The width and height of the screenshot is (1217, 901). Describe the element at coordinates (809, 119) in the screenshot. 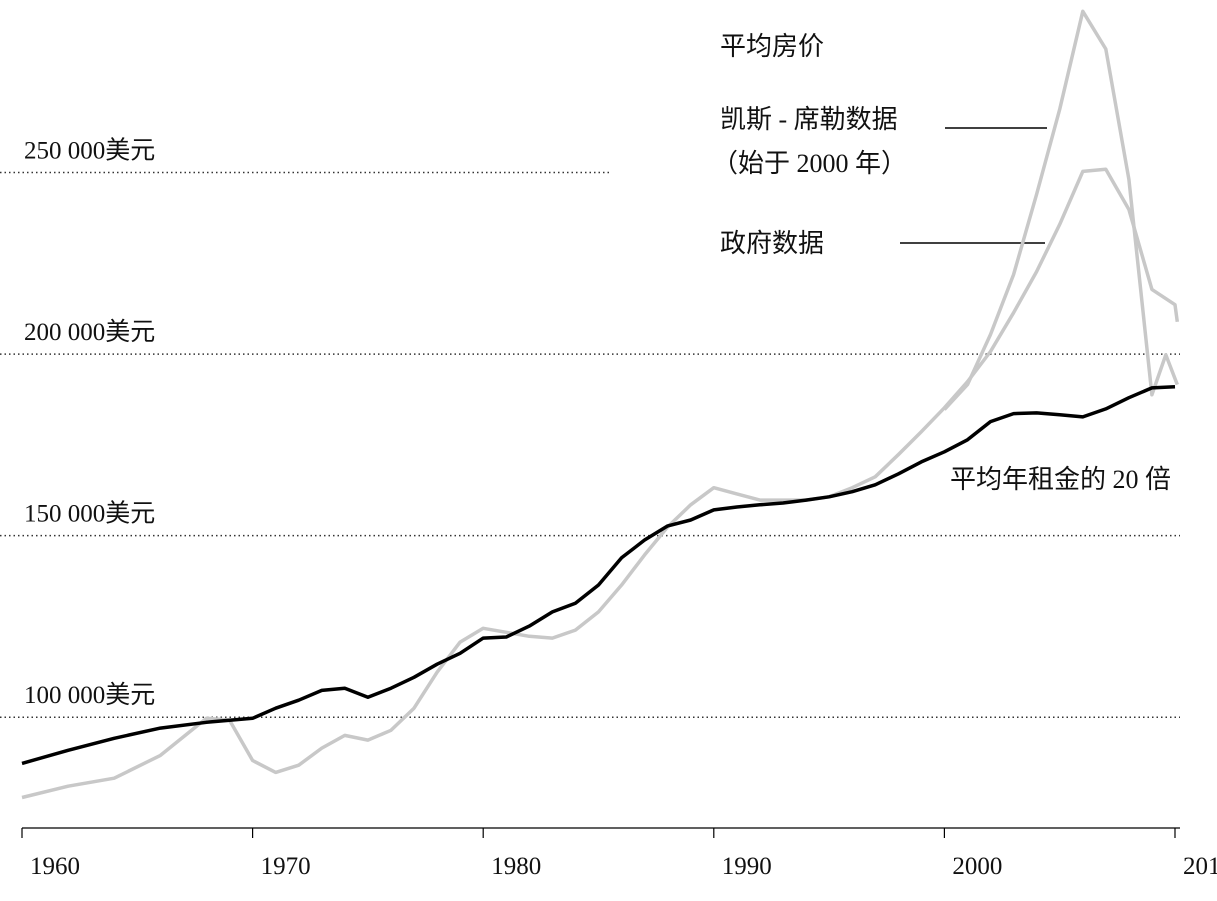

I see `annotation: 凯斯 - 席勒数据` at that location.